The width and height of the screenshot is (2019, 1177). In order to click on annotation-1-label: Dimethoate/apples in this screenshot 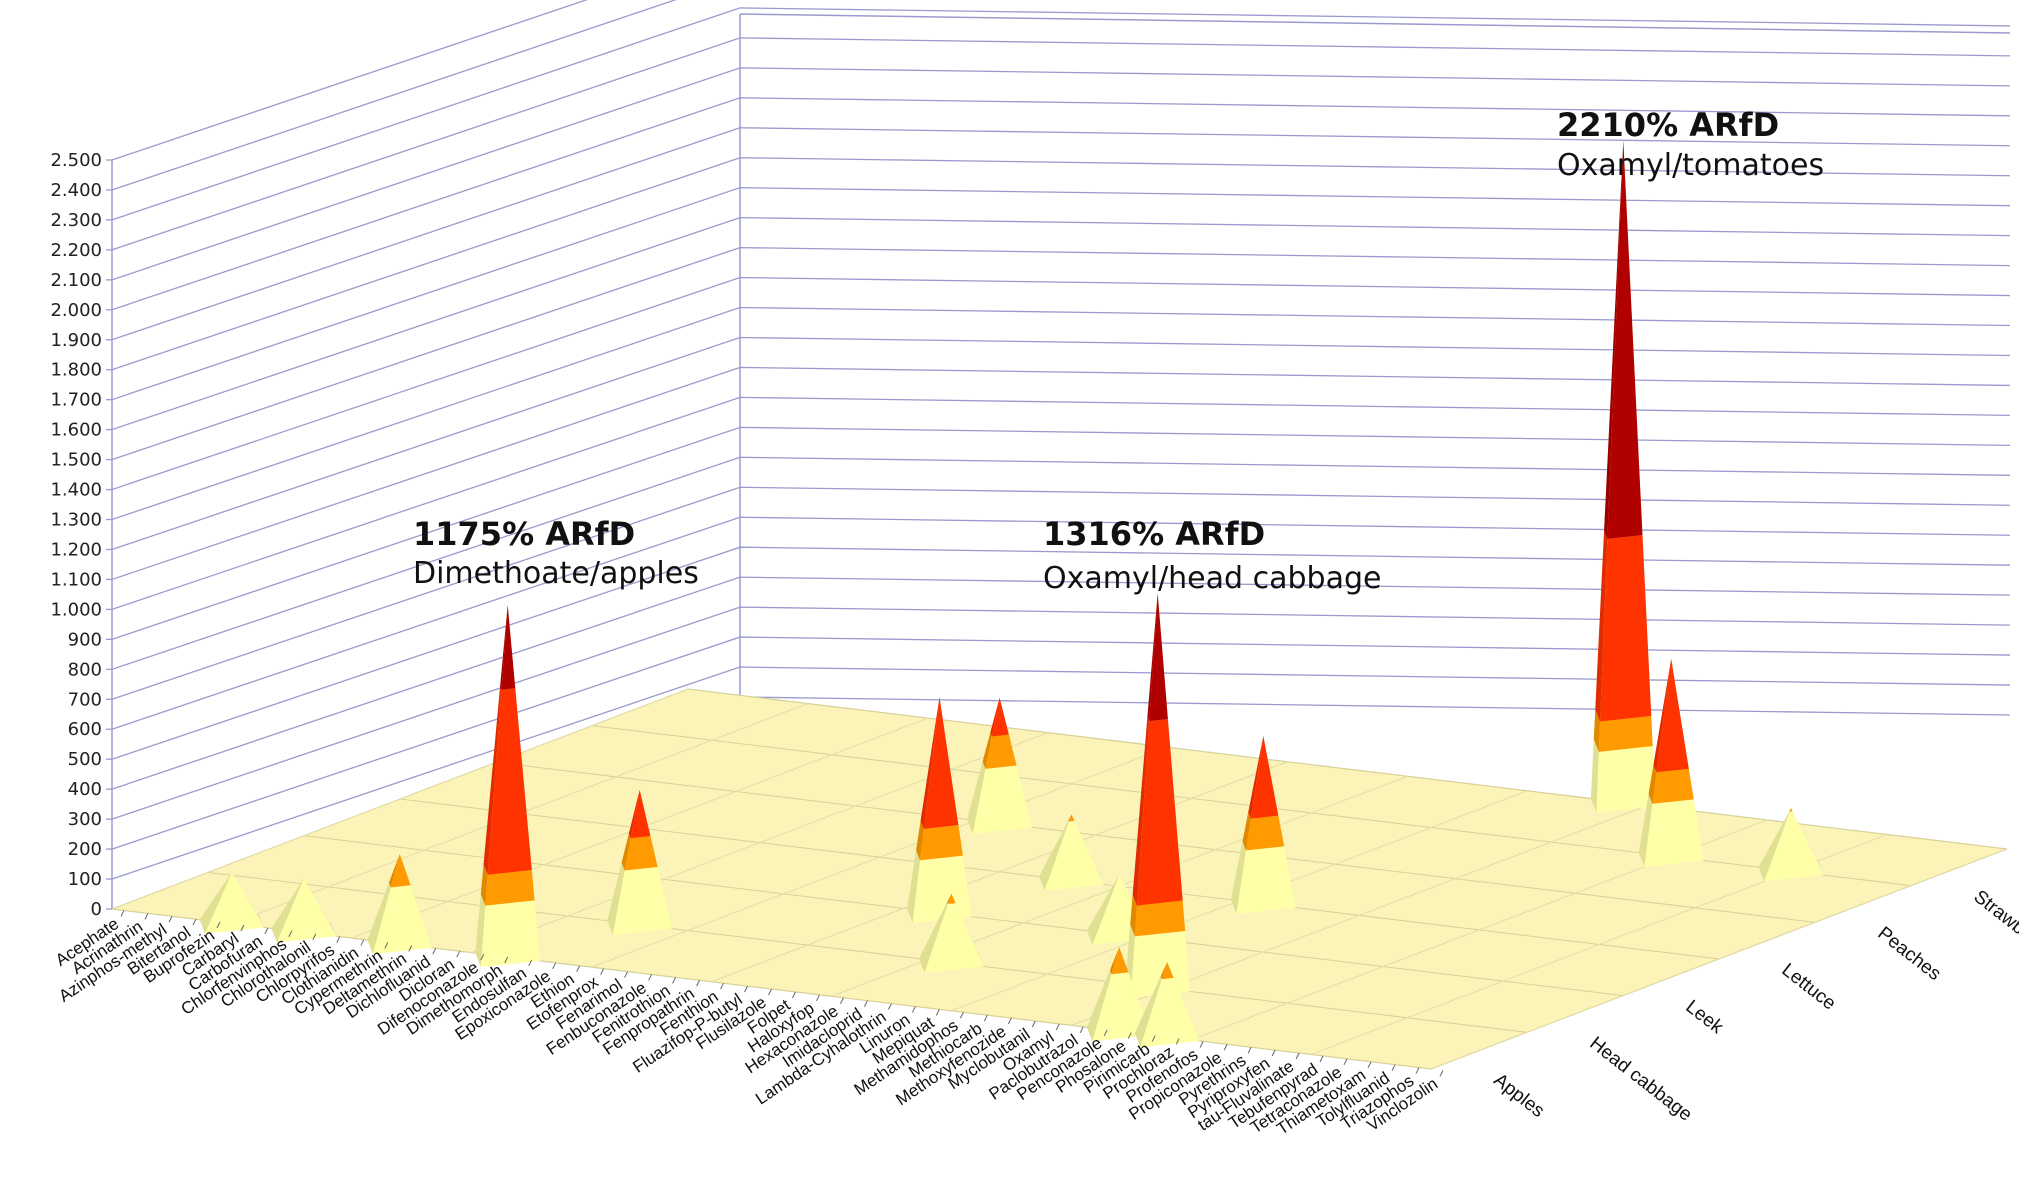, I will do `click(556, 573)`.